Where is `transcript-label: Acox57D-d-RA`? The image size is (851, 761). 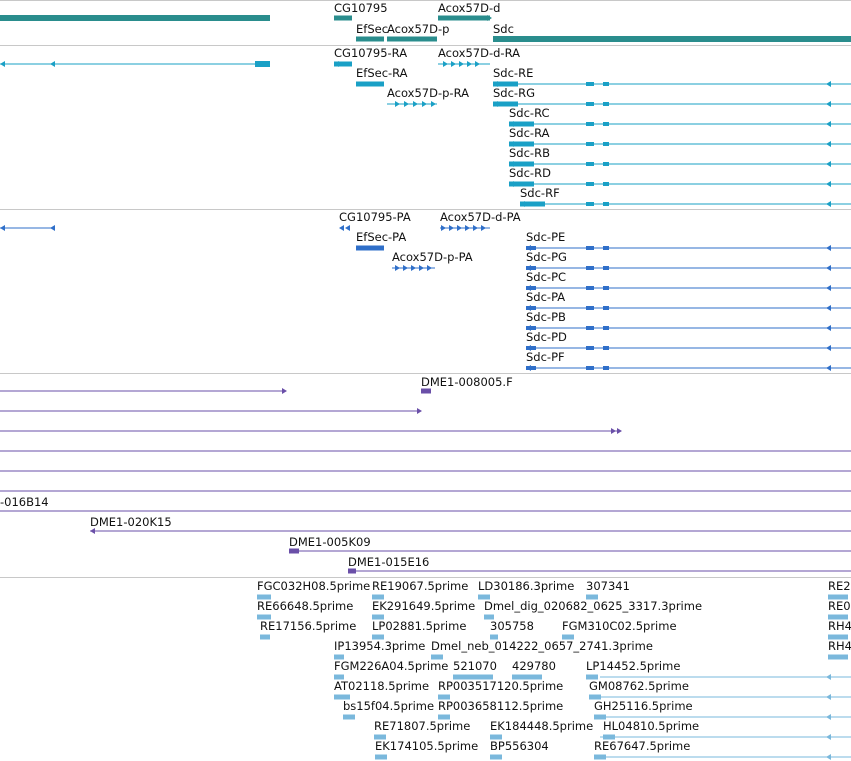
transcript-label: Acox57D-d-RA is located at coordinates (479, 53).